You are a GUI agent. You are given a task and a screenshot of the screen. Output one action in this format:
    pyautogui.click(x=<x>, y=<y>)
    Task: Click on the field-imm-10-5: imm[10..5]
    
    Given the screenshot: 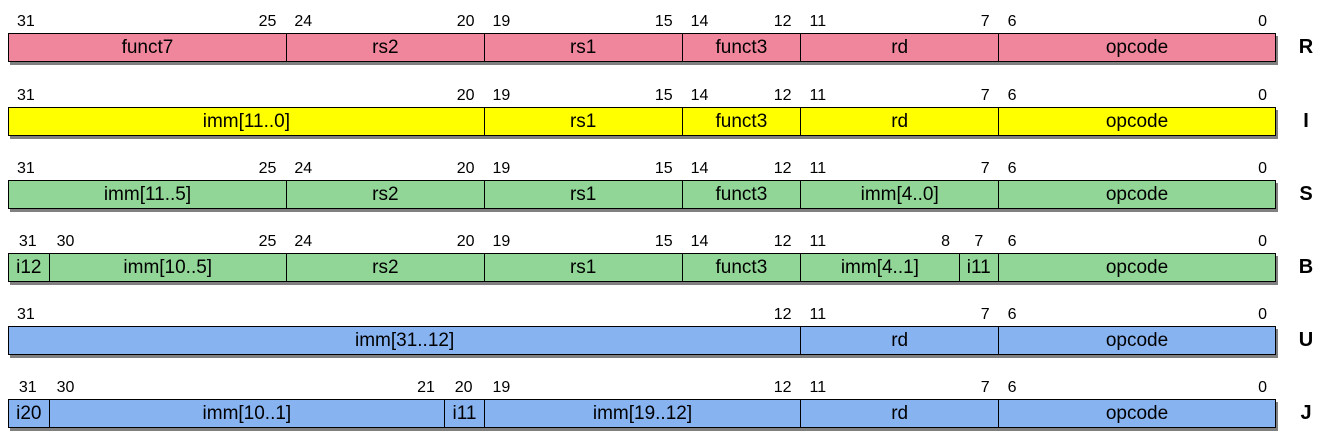 What is the action you would take?
    pyautogui.click(x=167, y=267)
    